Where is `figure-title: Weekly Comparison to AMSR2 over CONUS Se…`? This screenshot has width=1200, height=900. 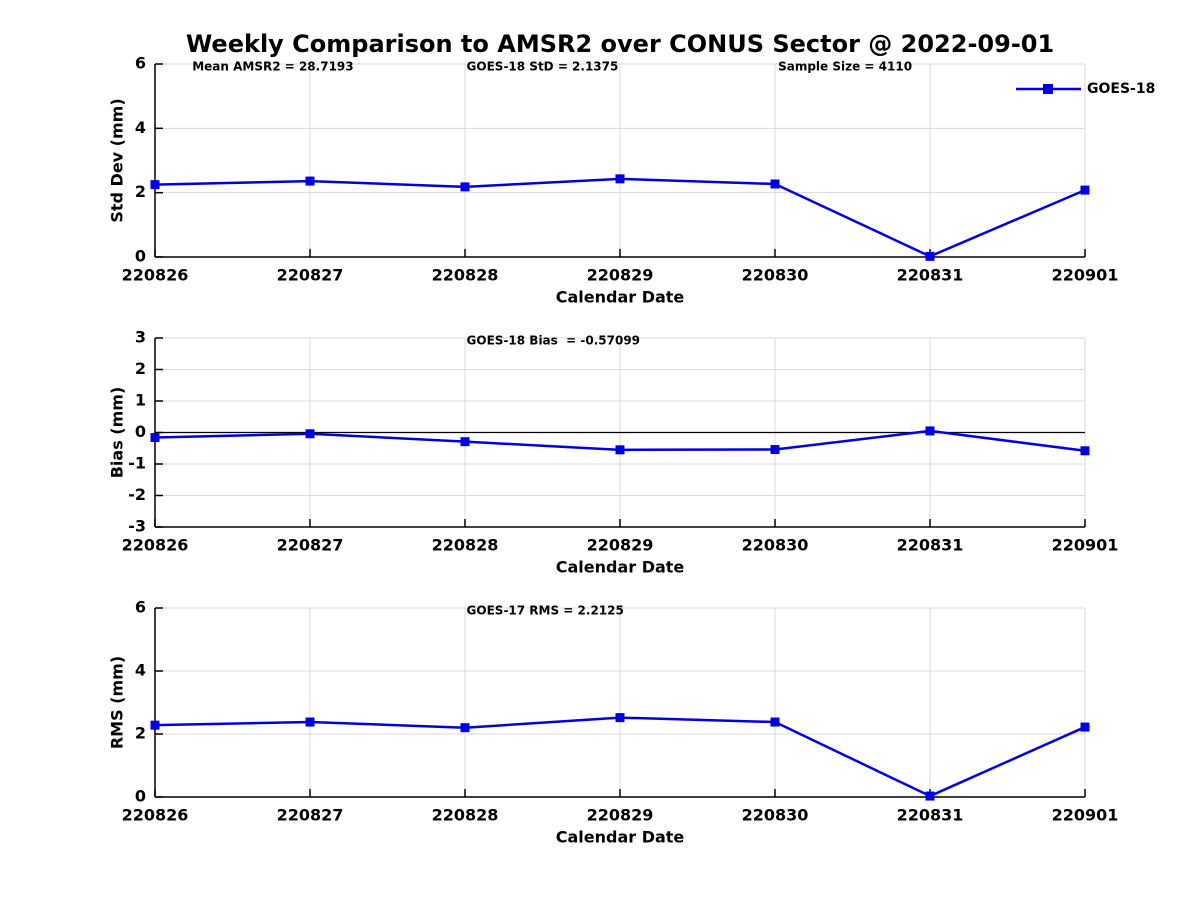 figure-title: Weekly Comparison to AMSR2 over CONUS Se… is located at coordinates (620, 44).